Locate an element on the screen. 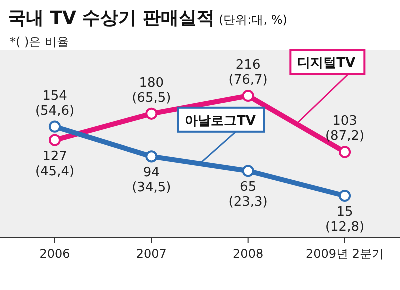 The image size is (400, 290). data-label: 216 (76,7) is located at coordinates (248, 73).